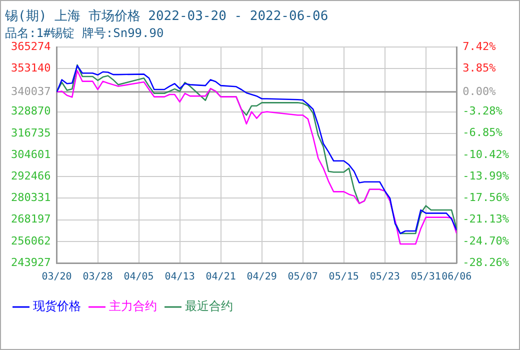 The width and height of the screenshot is (520, 350). Describe the element at coordinates (425, 277) in the screenshot. I see `x-tick-label: 05/31` at that location.